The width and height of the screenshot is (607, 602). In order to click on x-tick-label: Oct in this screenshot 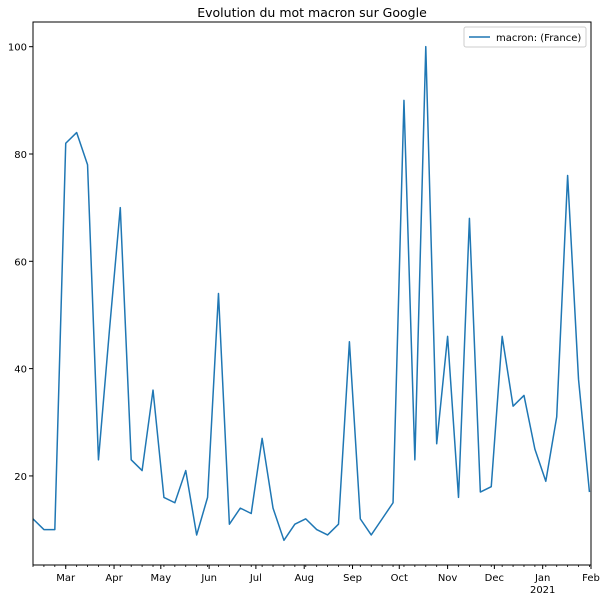, I will do `click(399, 578)`.